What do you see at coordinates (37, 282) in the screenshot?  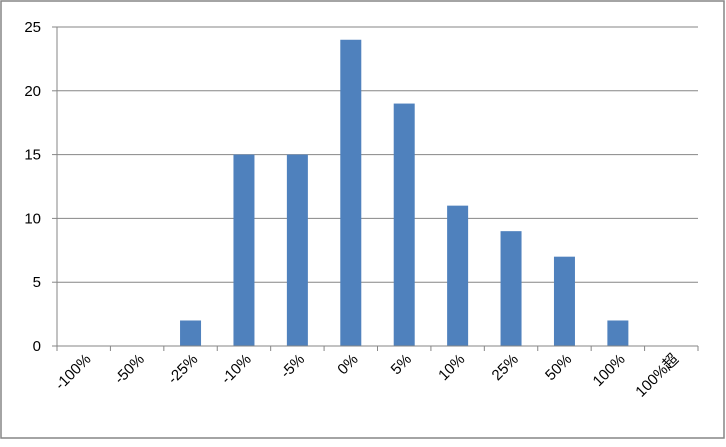 I see `y-tick-label: 5` at bounding box center [37, 282].